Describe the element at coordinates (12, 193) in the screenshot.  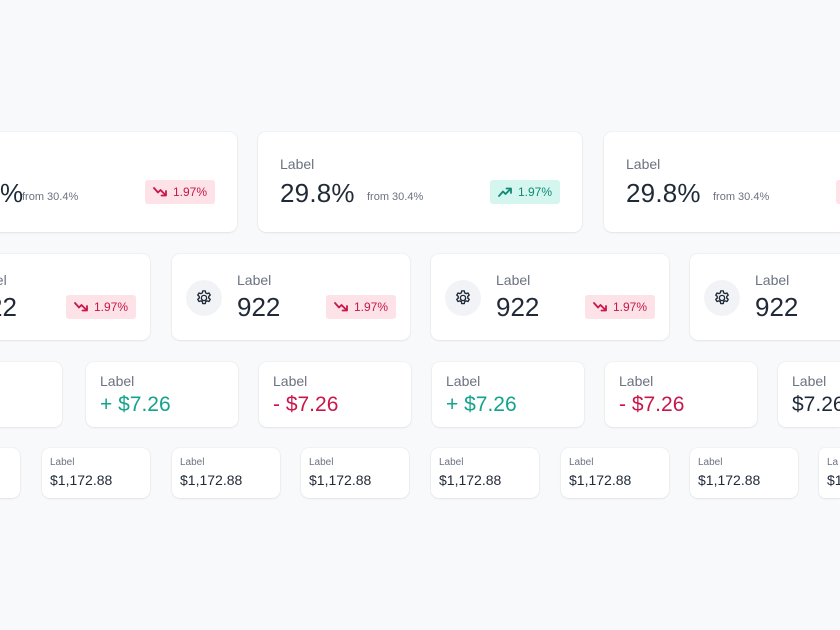
I see `stat-value: %` at that location.